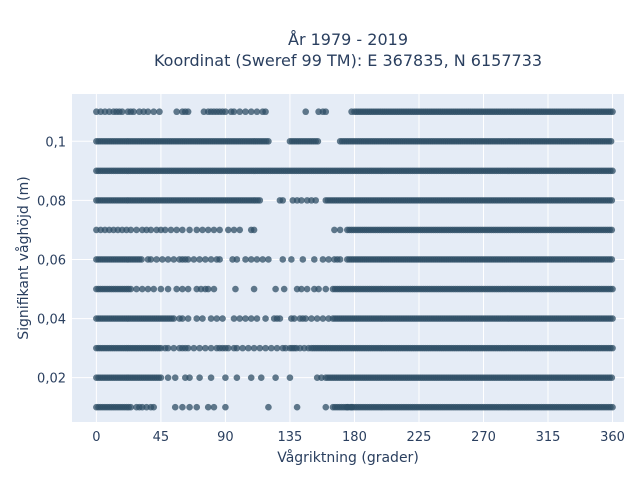  Describe the element at coordinates (290, 437) in the screenshot. I see `x-tick-label: 135` at that location.